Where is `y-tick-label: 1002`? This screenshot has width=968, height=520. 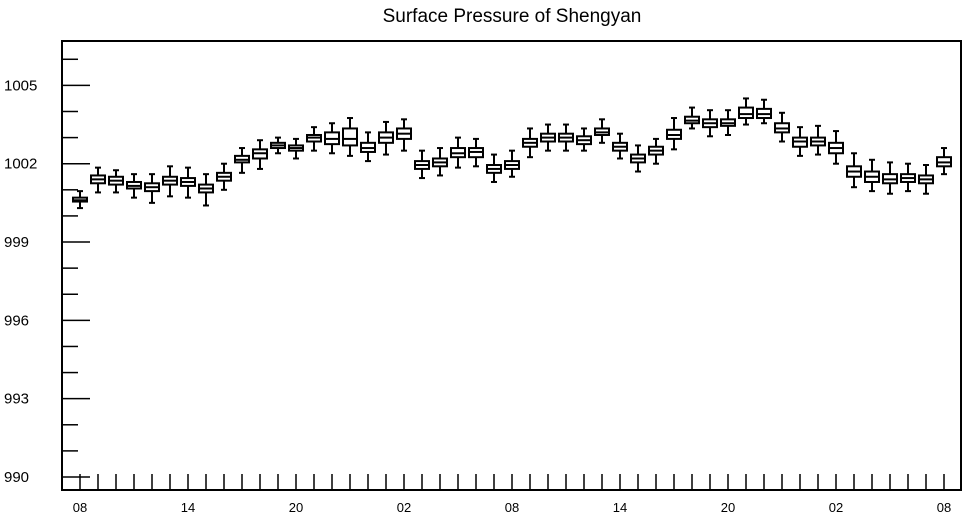
y-tick-label: 1002 is located at coordinates (20, 164).